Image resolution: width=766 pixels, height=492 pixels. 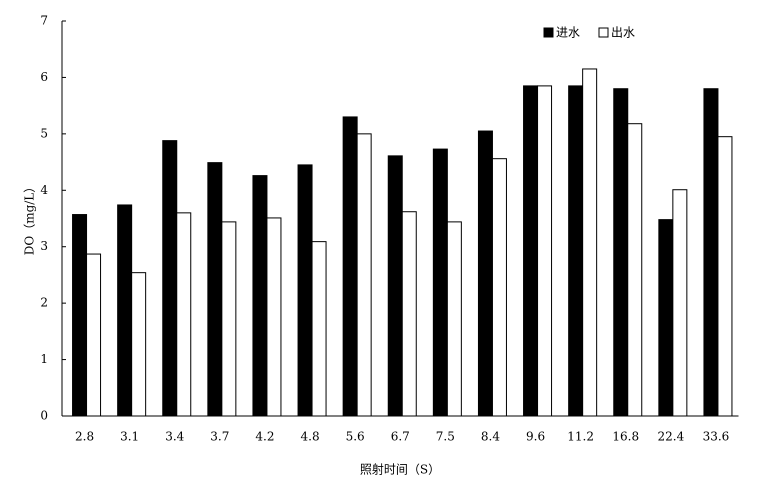 What do you see at coordinates (44, 77) in the screenshot?
I see `y-tick-label: 6` at bounding box center [44, 77].